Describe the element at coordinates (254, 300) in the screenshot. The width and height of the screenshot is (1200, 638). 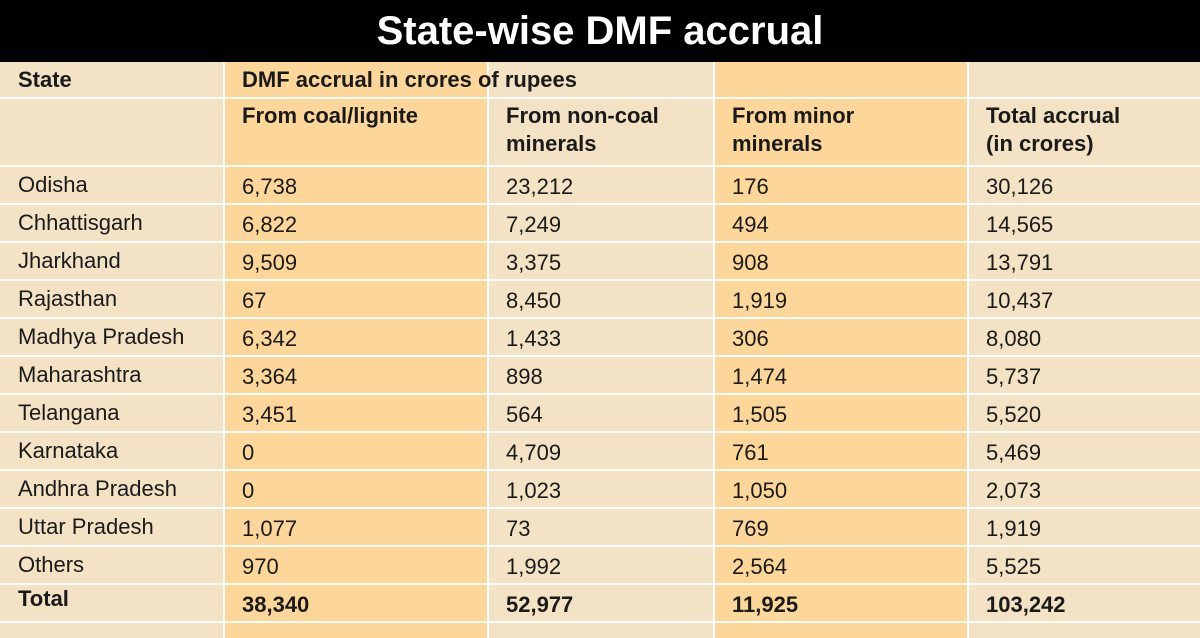
I see `table-cell: 67` at that location.